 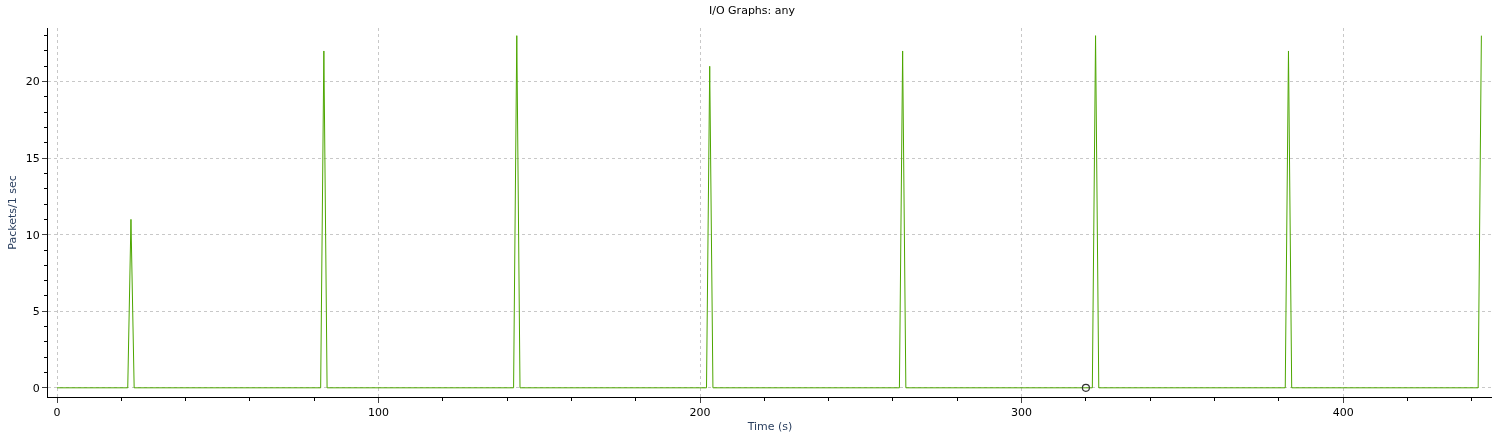 What do you see at coordinates (752, 11) in the screenshot?
I see `chart-title: I/O Graphs: any` at bounding box center [752, 11].